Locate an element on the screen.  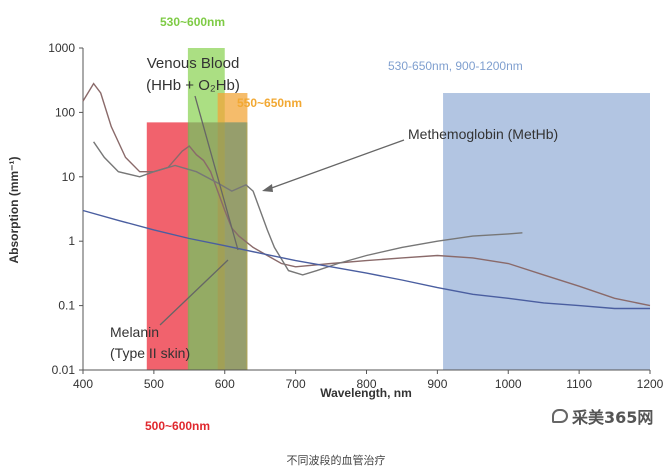
band-label-550-650: 550~650nm is located at coordinates (269, 103).